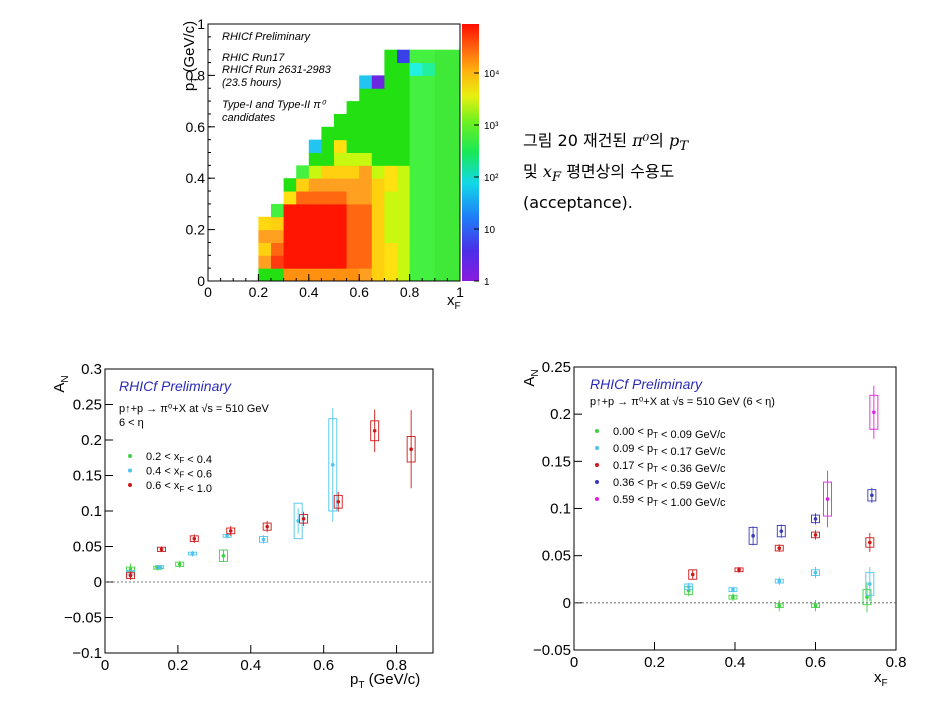 The height and width of the screenshot is (707, 931). Describe the element at coordinates (269, 511) in the screenshot. I see `left-plot-frame` at that location.